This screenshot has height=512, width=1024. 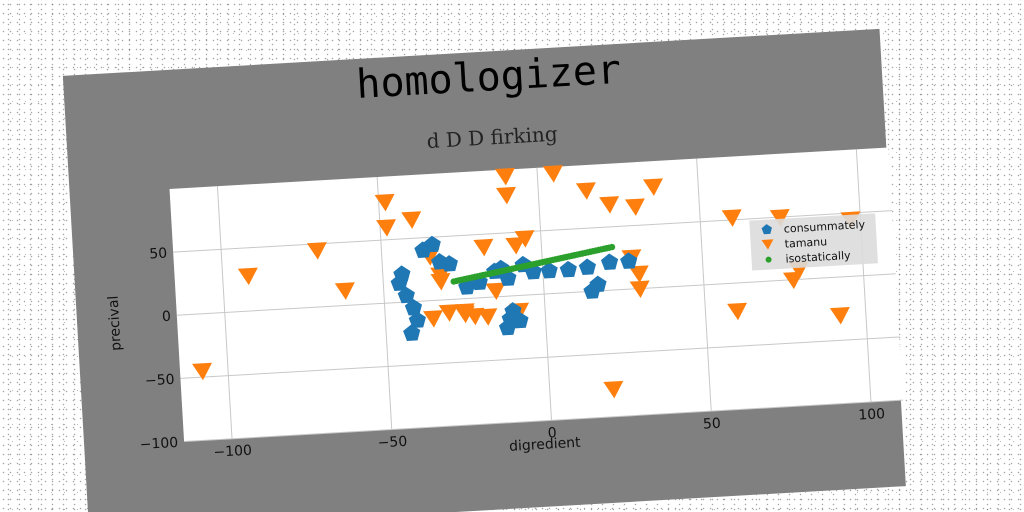 What do you see at coordinates (545, 445) in the screenshot?
I see `x-axis-label: digredient` at bounding box center [545, 445].